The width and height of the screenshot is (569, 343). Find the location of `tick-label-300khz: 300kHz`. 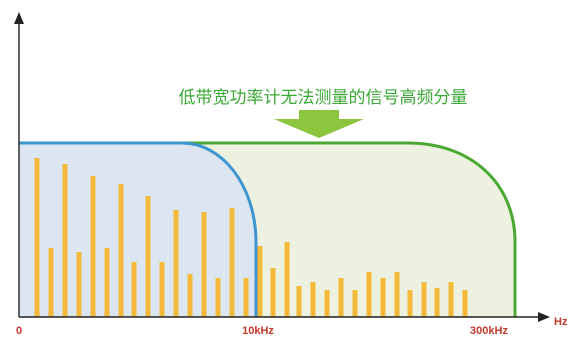

tick-label-300khz: 300kHz is located at coordinates (489, 331).